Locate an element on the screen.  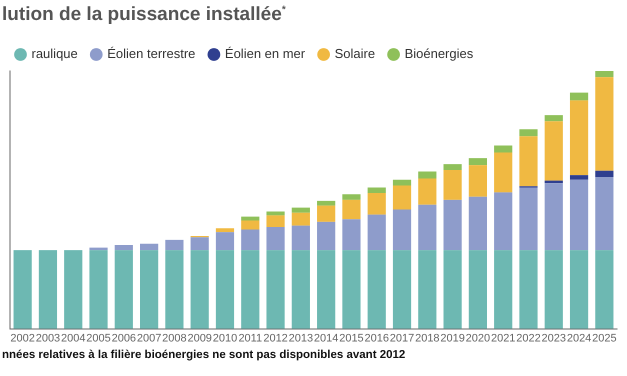
x-tick-label: 2006 is located at coordinates (124, 338).